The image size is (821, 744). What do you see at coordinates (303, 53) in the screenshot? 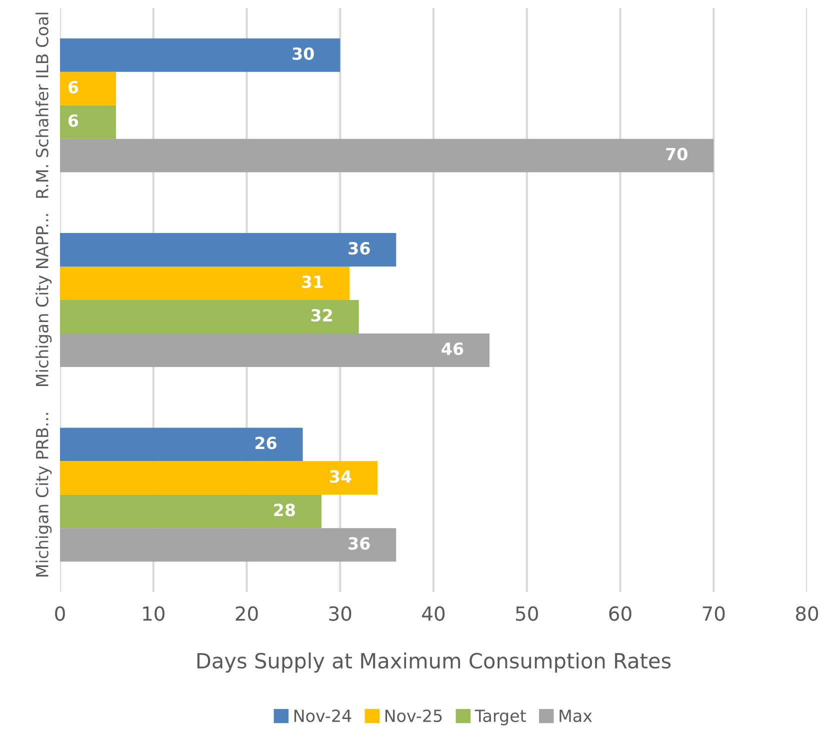
I see `data-label: 30` at bounding box center [303, 53].